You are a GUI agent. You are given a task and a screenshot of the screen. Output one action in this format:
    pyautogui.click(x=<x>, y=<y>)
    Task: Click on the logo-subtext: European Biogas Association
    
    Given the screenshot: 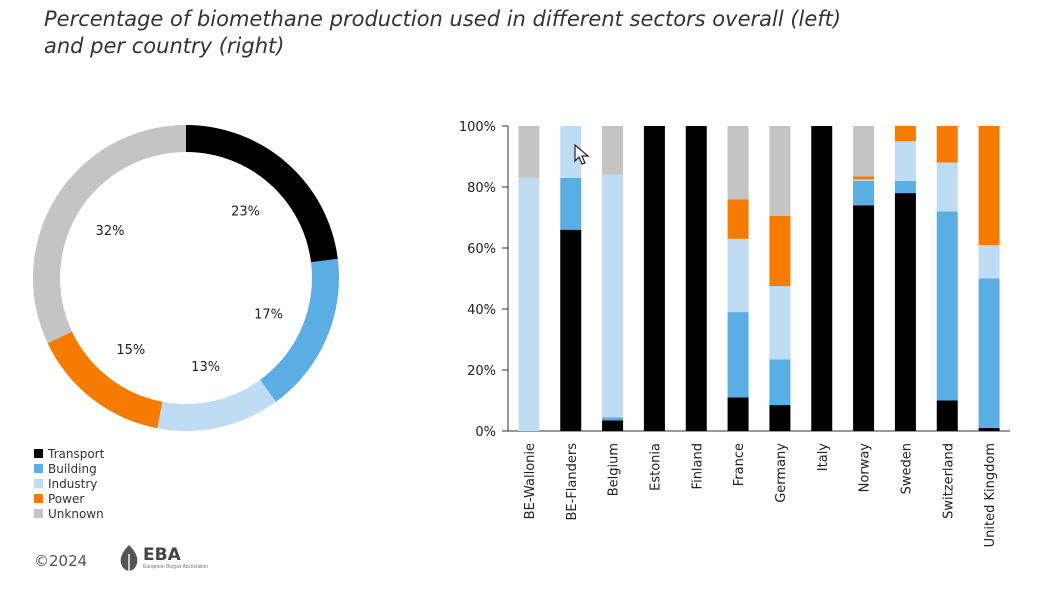 What is the action you would take?
    pyautogui.click(x=176, y=567)
    